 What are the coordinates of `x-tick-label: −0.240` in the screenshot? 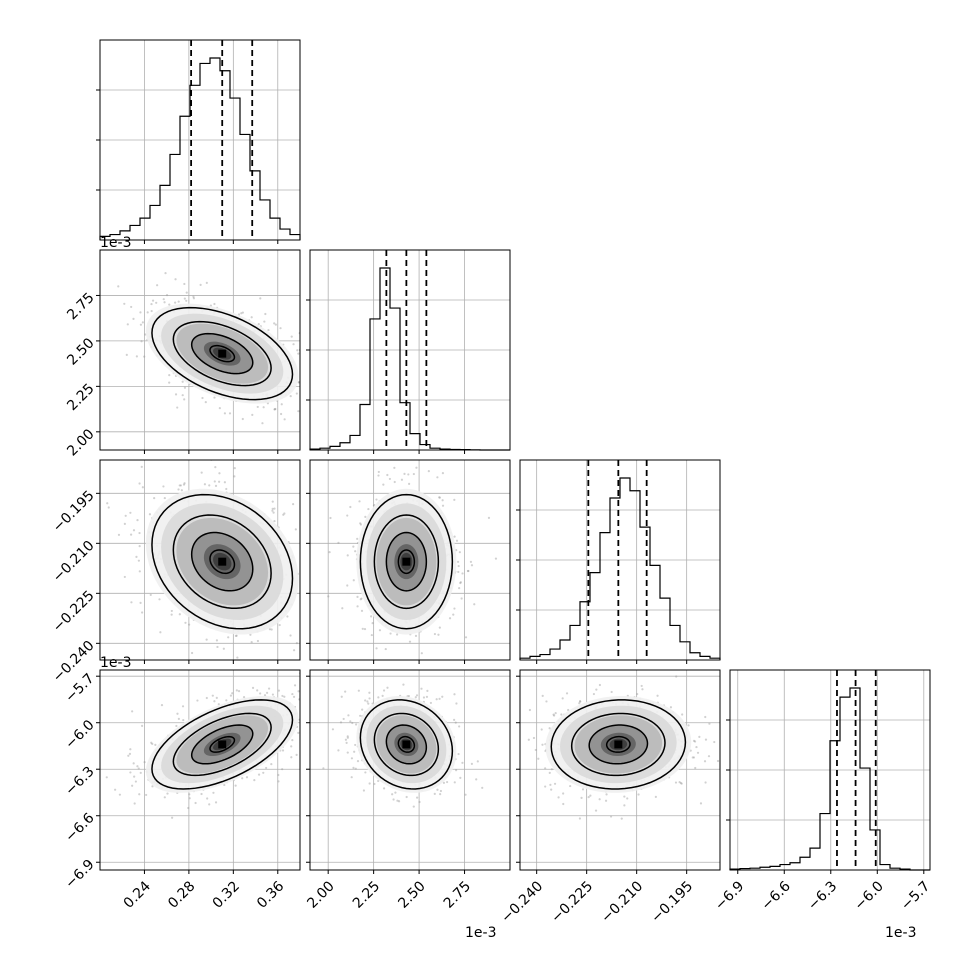 It's located at (522, 902).